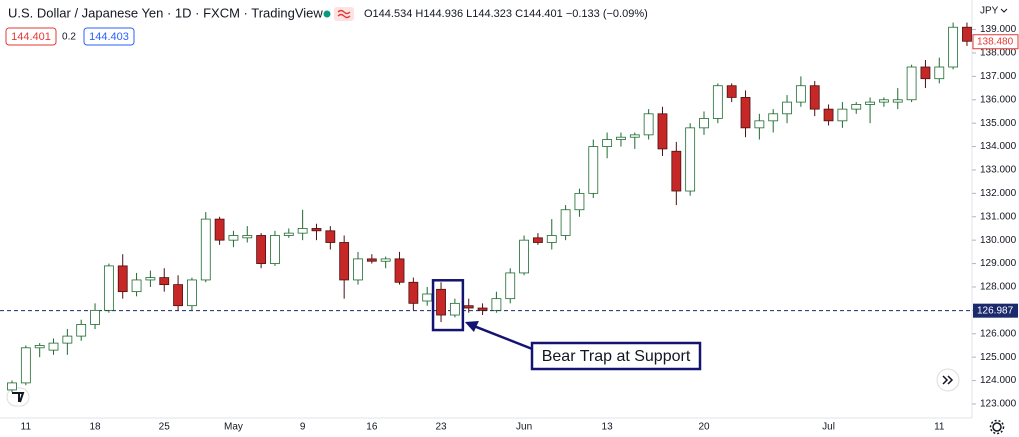 The width and height of the screenshot is (1019, 437). I want to click on y-tick-label: 129.000, so click(998, 263).